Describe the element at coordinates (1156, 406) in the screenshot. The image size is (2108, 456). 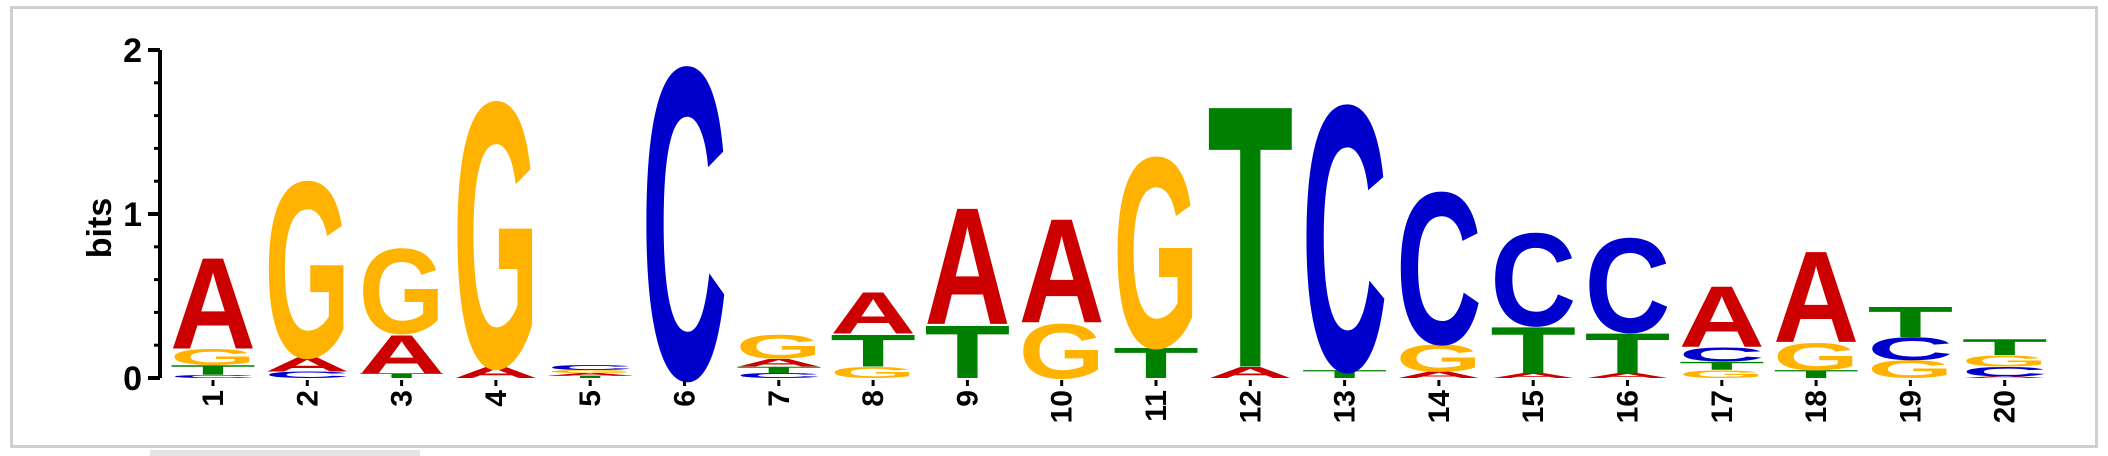
I see `x-tick-label: 11` at that location.